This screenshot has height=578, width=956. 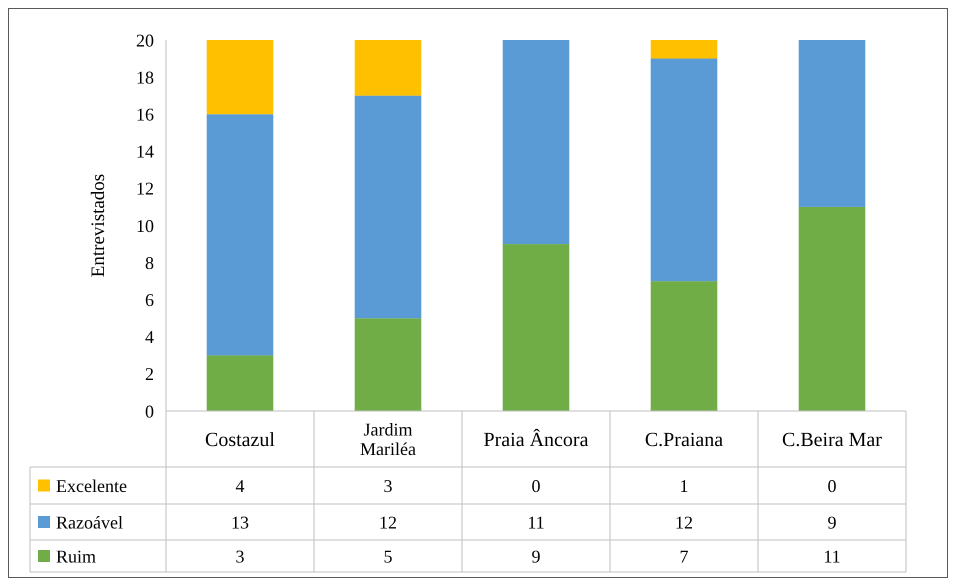 I want to click on data-label: 13, so click(x=240, y=522).